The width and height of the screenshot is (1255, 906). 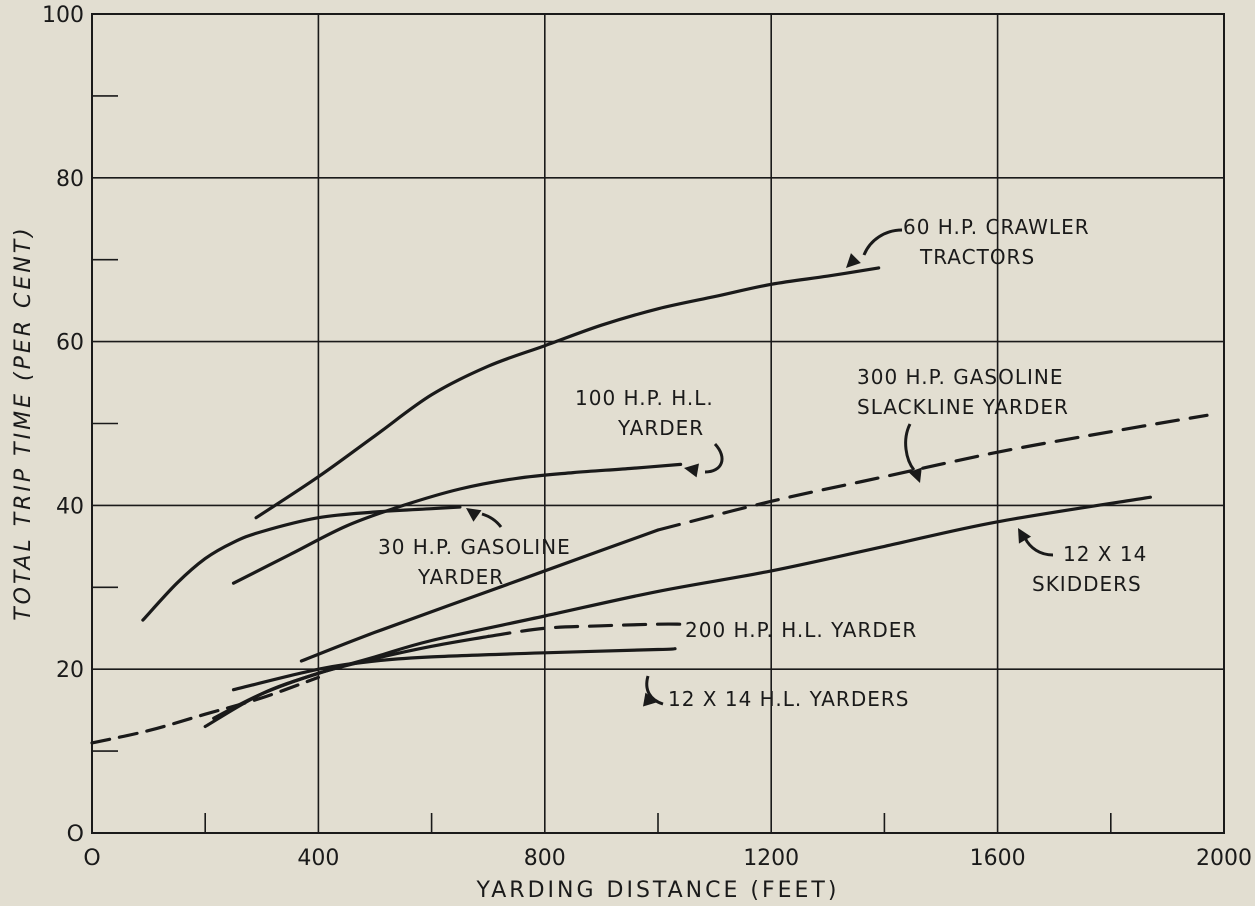 What do you see at coordinates (960, 377) in the screenshot?
I see `annotation-300hp-line1: 300 H.P. GASOLINE` at bounding box center [960, 377].